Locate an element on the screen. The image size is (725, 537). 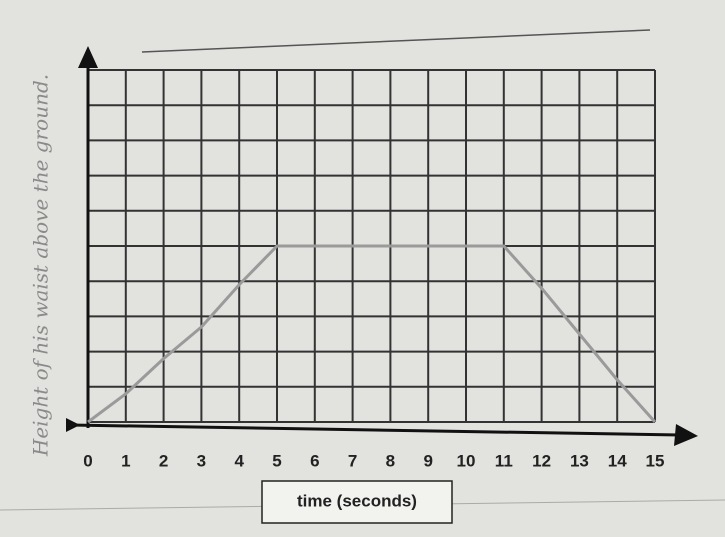
x-tick-label: 6 is located at coordinates (314, 460).